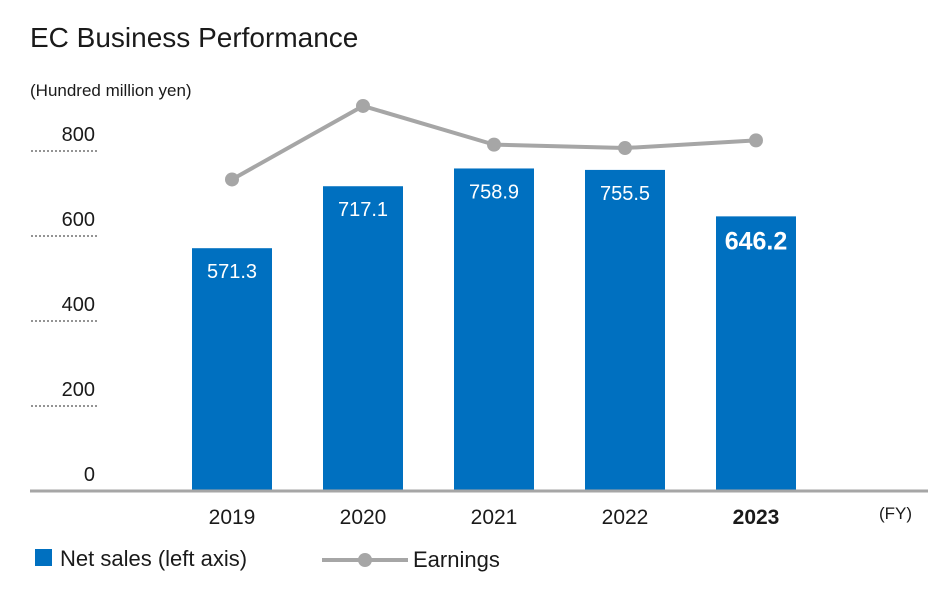 The image size is (938, 589). What do you see at coordinates (363, 517) in the screenshot?
I see `x-tick-label: 2020` at bounding box center [363, 517].